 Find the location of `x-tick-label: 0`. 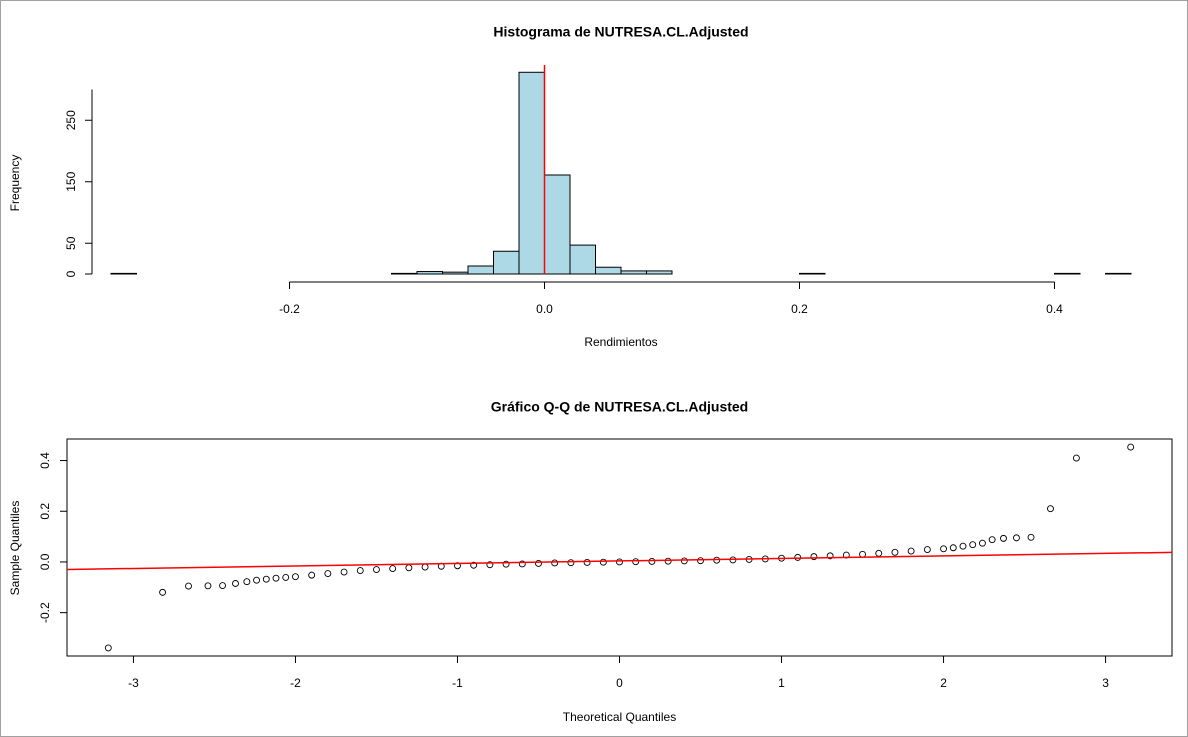

x-tick-label: 0 is located at coordinates (619, 683).